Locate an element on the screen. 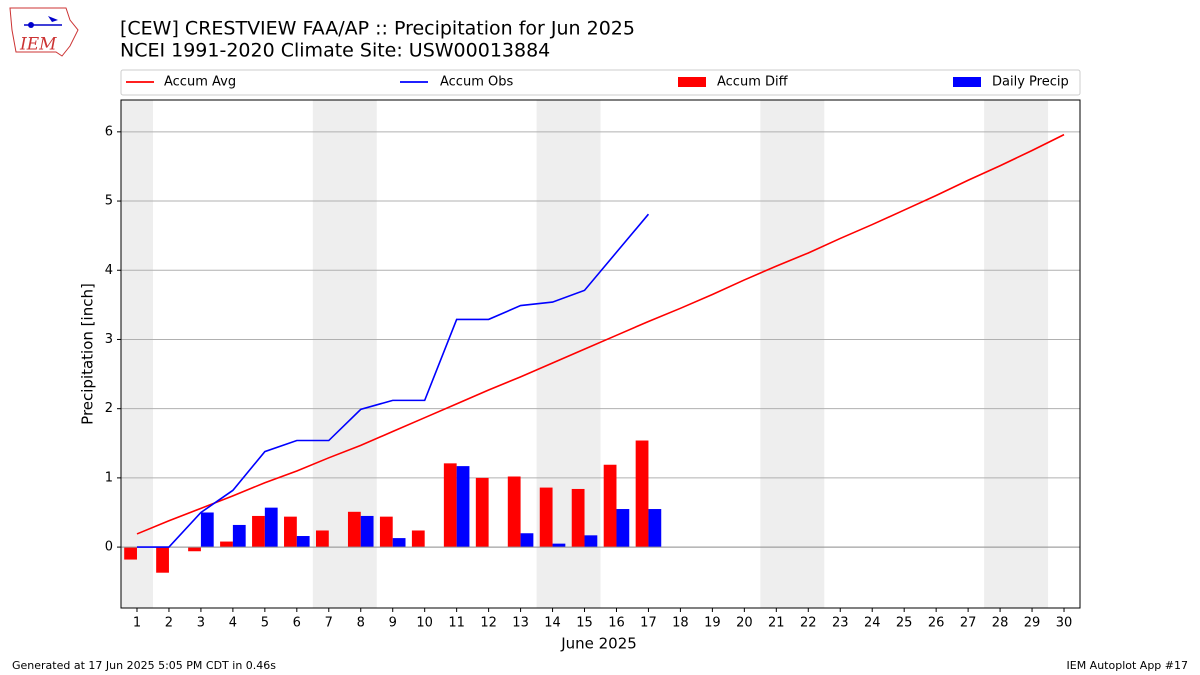  x-tick-label: 24 is located at coordinates (872, 623).